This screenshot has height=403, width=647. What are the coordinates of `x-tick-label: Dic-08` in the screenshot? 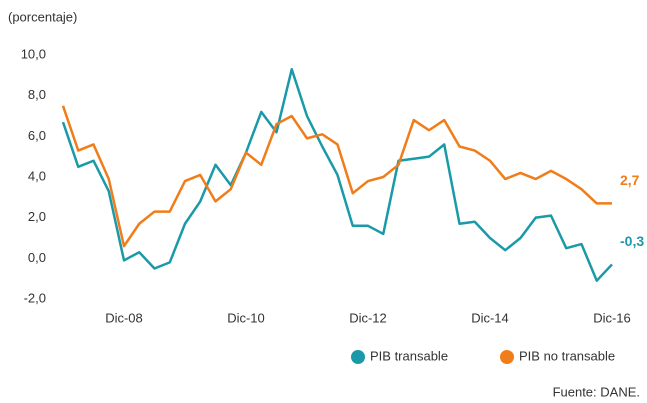 It's located at (124, 317).